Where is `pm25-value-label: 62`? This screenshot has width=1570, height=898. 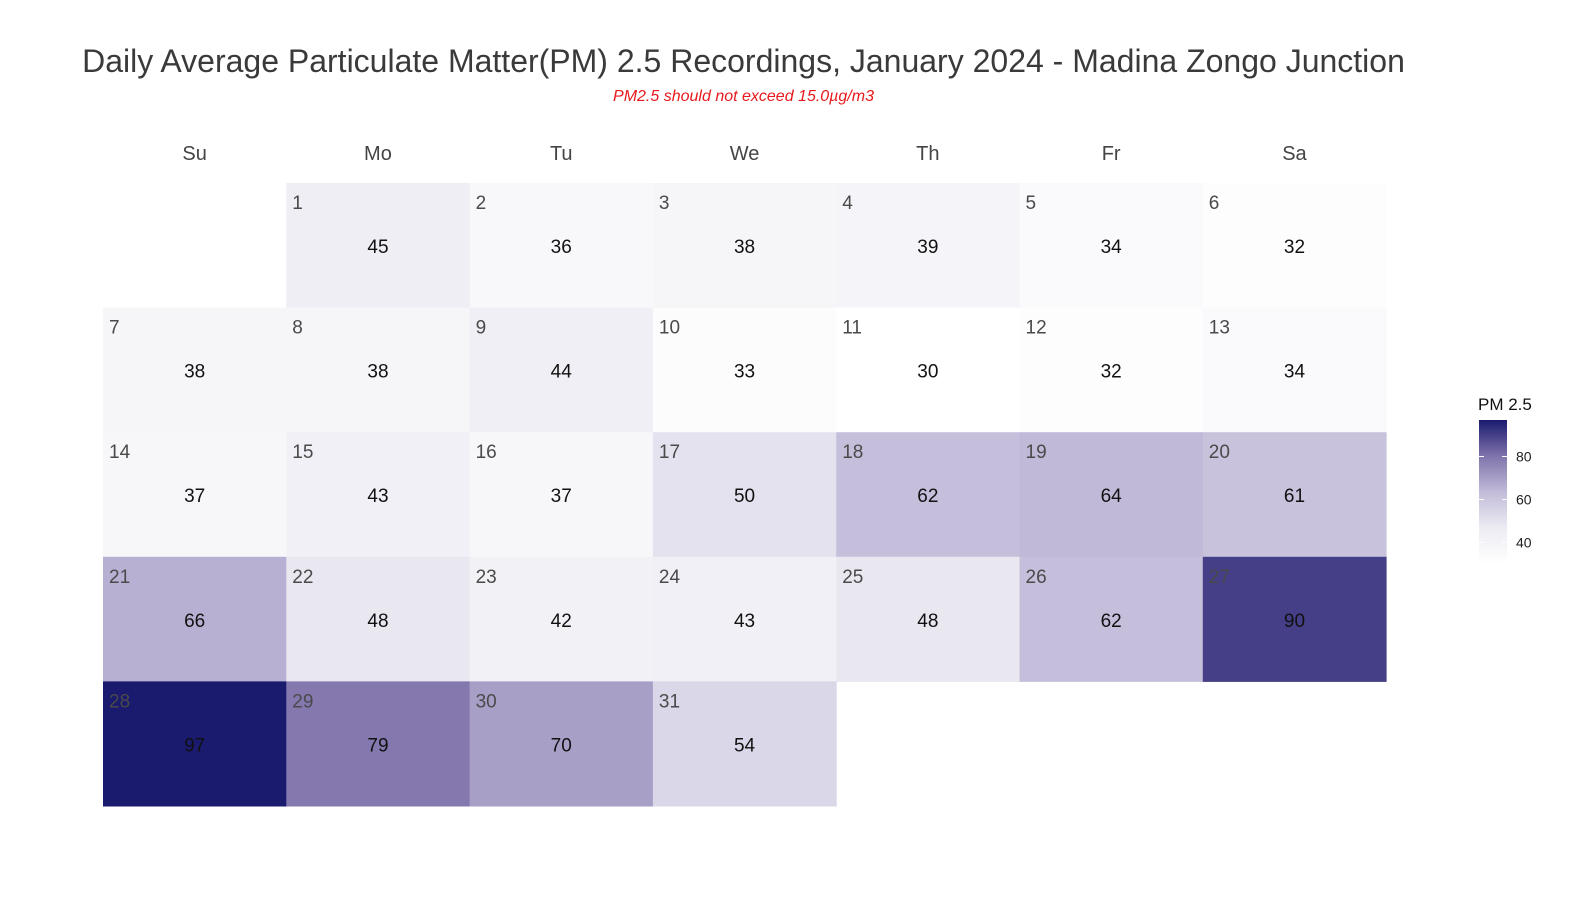
pm25-value-label: 62 is located at coordinates (927, 496).